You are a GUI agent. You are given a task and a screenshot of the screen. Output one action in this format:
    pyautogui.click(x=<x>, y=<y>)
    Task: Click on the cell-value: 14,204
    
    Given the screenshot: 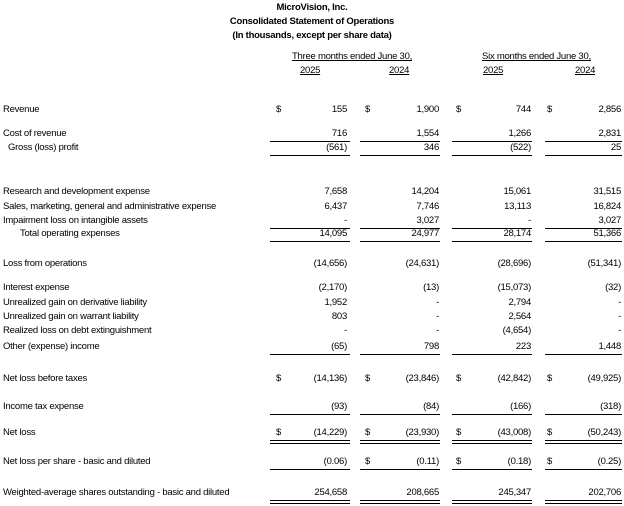 What is the action you would take?
    pyautogui.click(x=425, y=191)
    